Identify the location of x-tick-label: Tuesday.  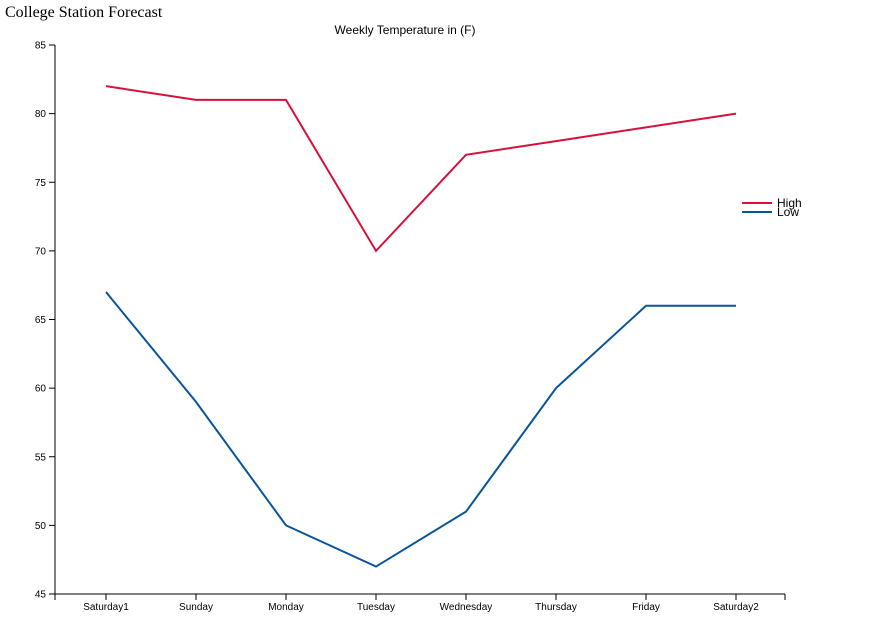
(376, 607).